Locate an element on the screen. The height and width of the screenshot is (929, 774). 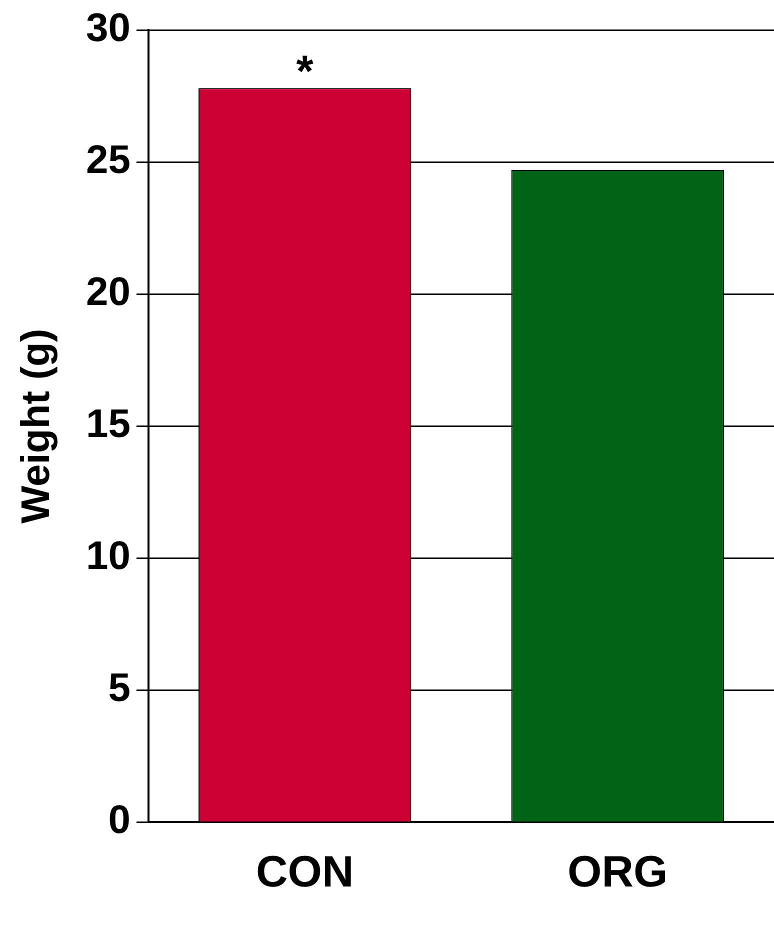
y-tick-label: 25 is located at coordinates (108, 160).